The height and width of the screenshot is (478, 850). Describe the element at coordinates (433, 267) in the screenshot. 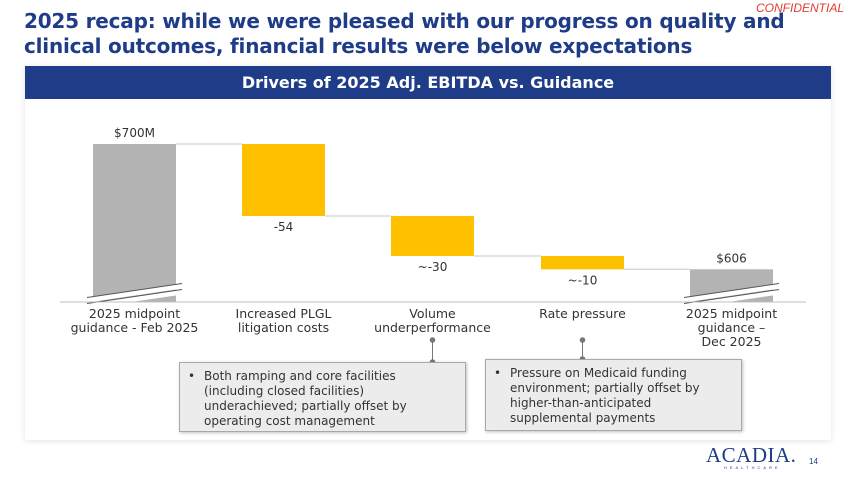

I see `bar-value-label: ~-30` at that location.